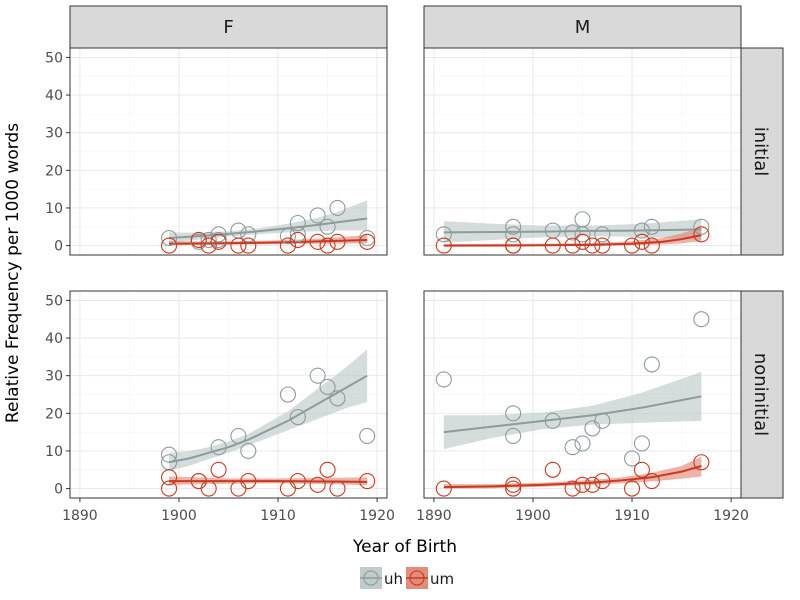 Image resolution: width=800 pixels, height=600 pixels. I want to click on y-tick-label: 20, so click(54, 171).